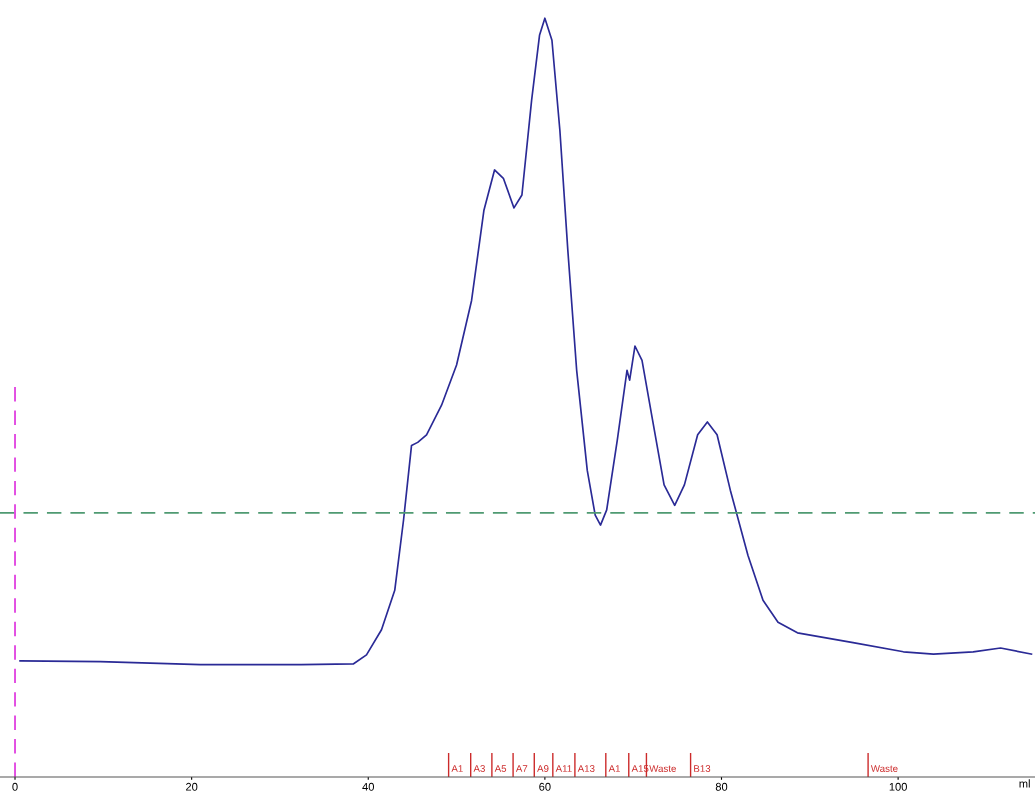 The height and width of the screenshot is (794, 1035). Describe the element at coordinates (898, 786) in the screenshot. I see `x-tick-label: 100` at that location.